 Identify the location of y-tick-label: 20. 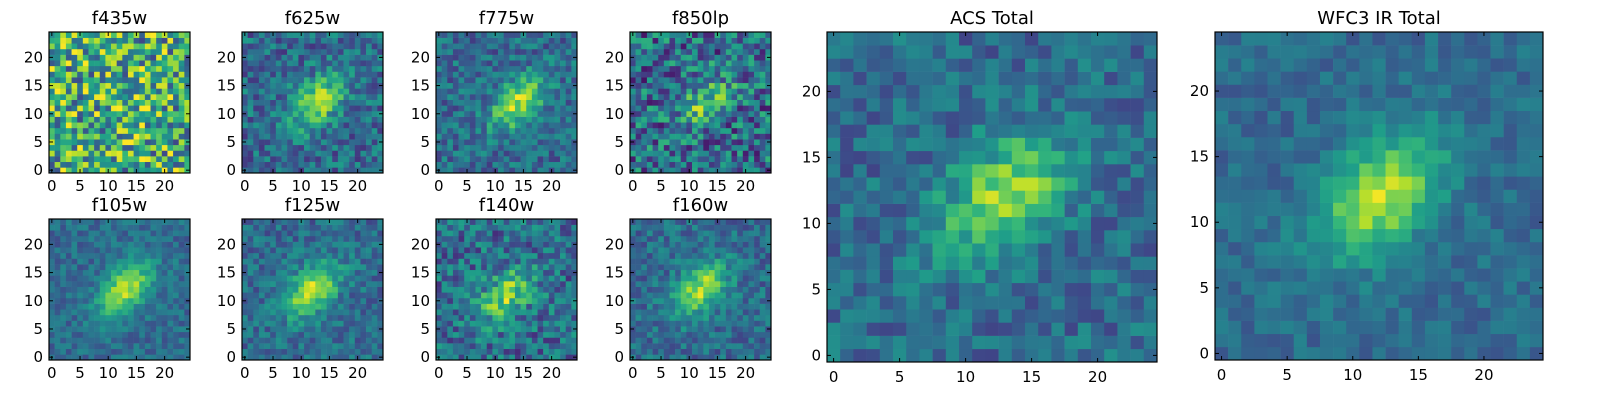
(226, 57).